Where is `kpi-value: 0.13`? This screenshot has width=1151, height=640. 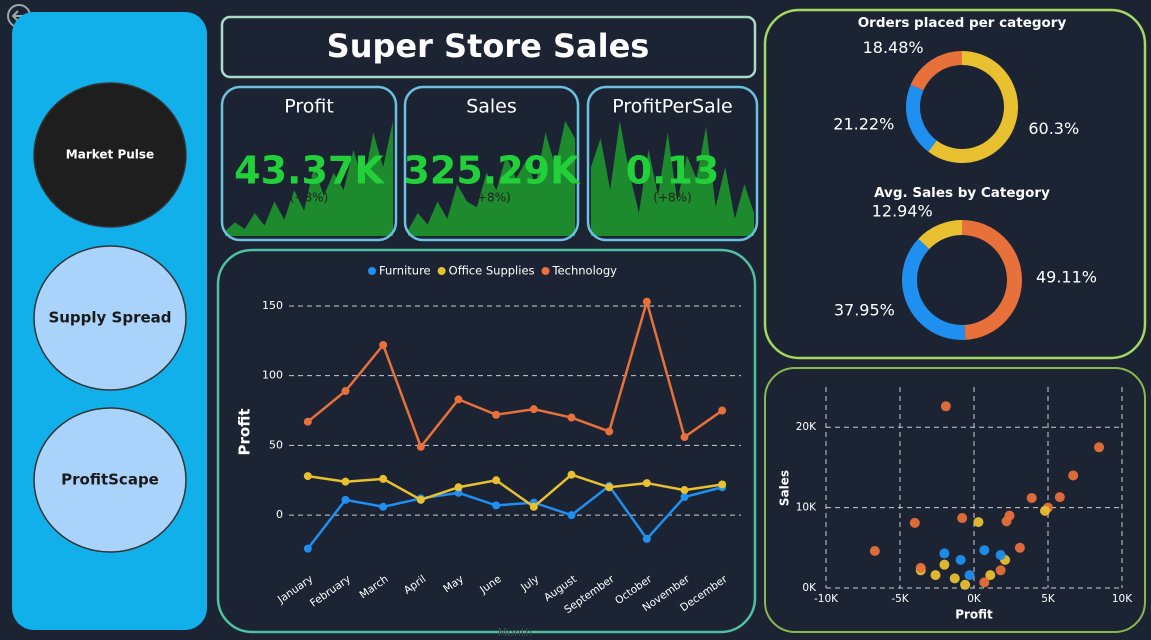
kpi-value: 0.13 is located at coordinates (673, 171).